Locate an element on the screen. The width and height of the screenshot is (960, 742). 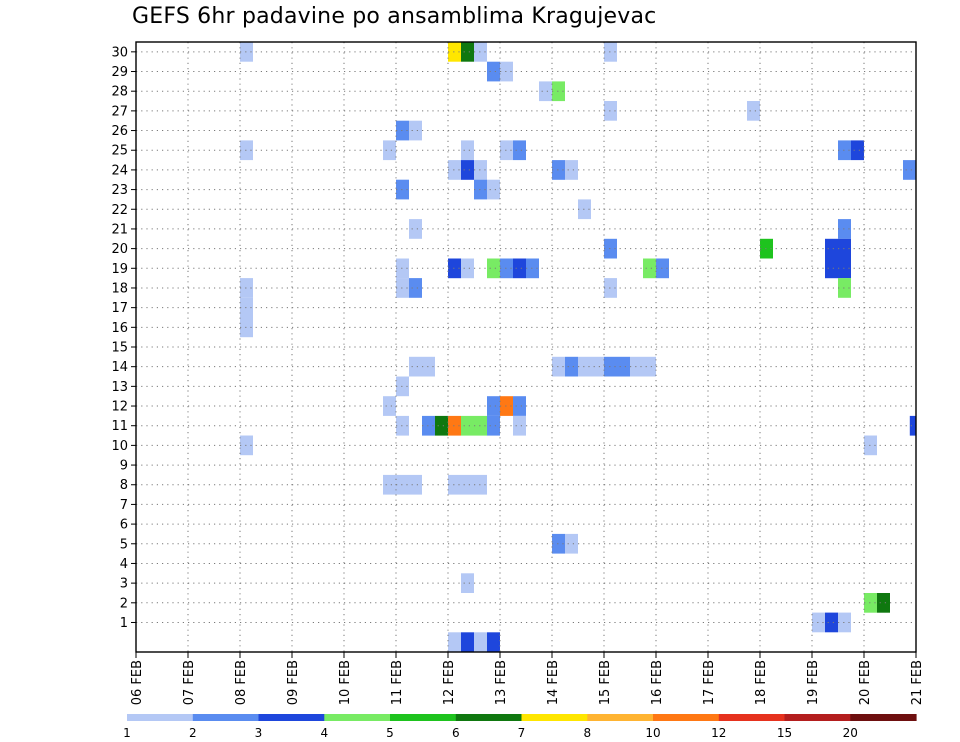
colorbar-label: 12 is located at coordinates (718, 733).